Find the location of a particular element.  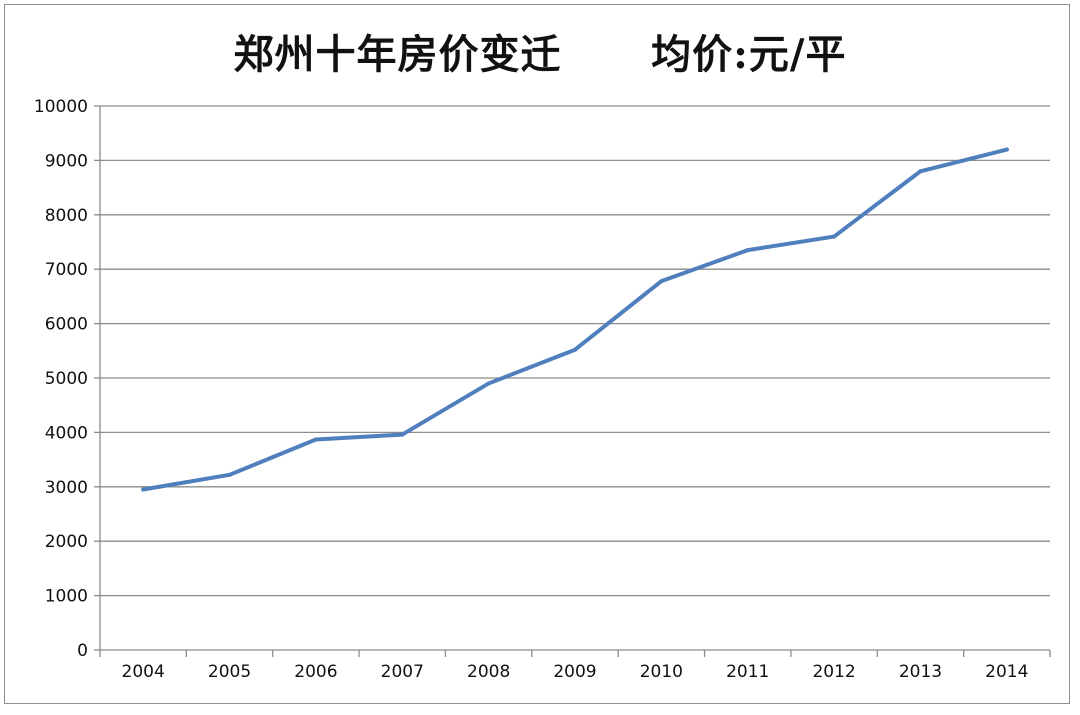

y-tick-label: 0 is located at coordinates (82, 651).